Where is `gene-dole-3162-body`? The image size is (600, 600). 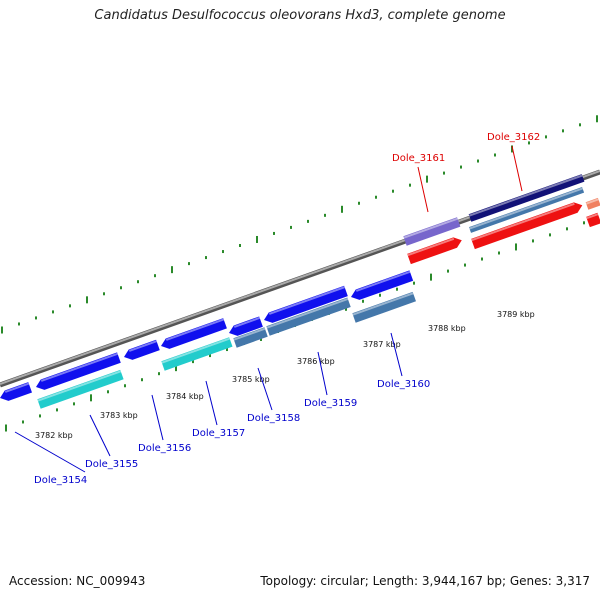
gene-dole-3162-body is located at coordinates (527, 226).